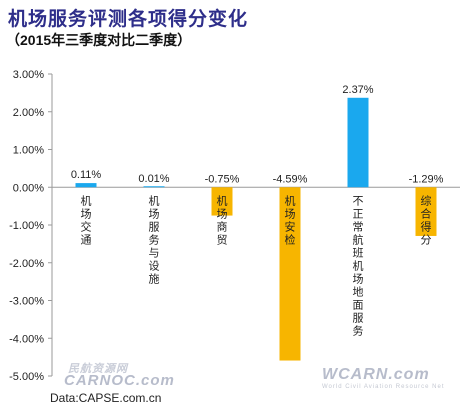 The image size is (467, 411). I want to click on bar-value-label: 2.37%, so click(357, 90).